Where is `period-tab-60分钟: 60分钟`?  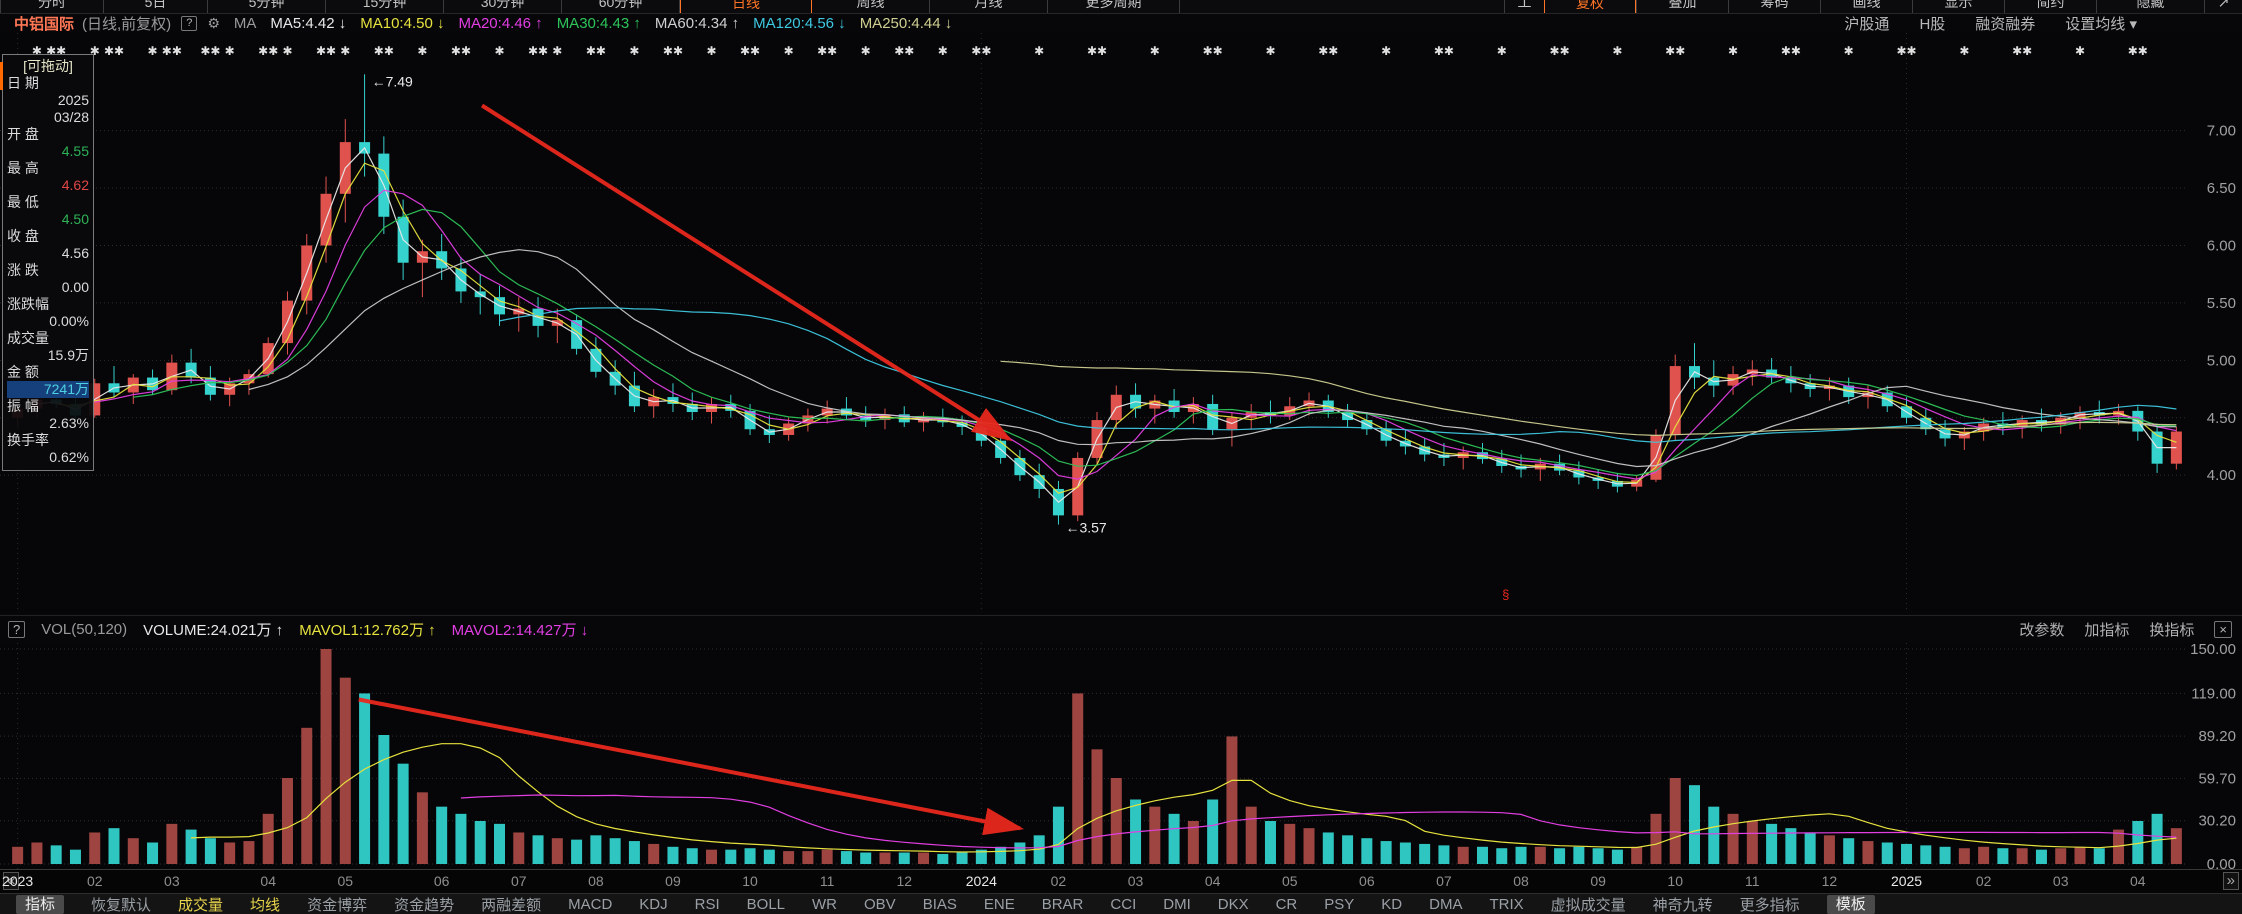
period-tab-60分钟: 60分钟 is located at coordinates (621, 6).